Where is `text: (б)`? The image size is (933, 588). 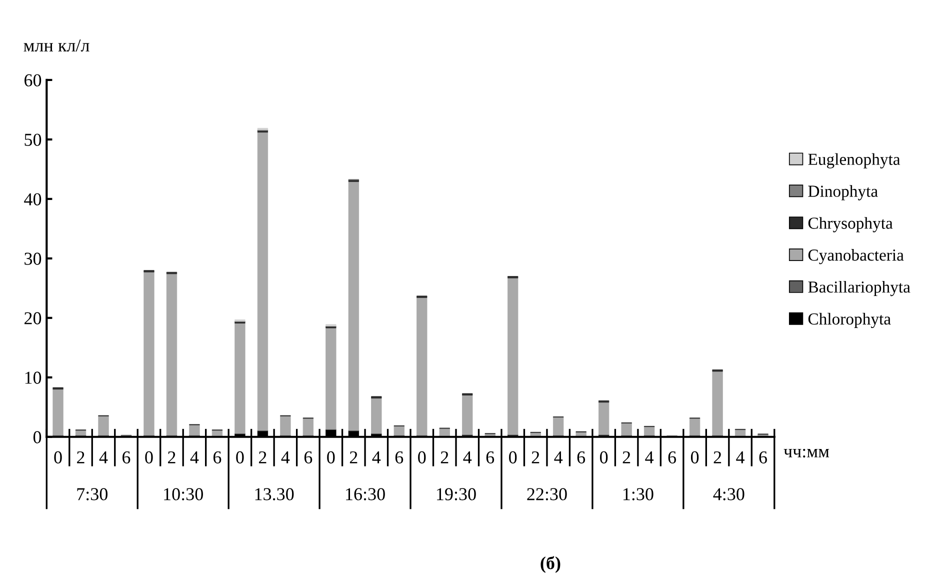 text: (б) is located at coordinates (550, 564).